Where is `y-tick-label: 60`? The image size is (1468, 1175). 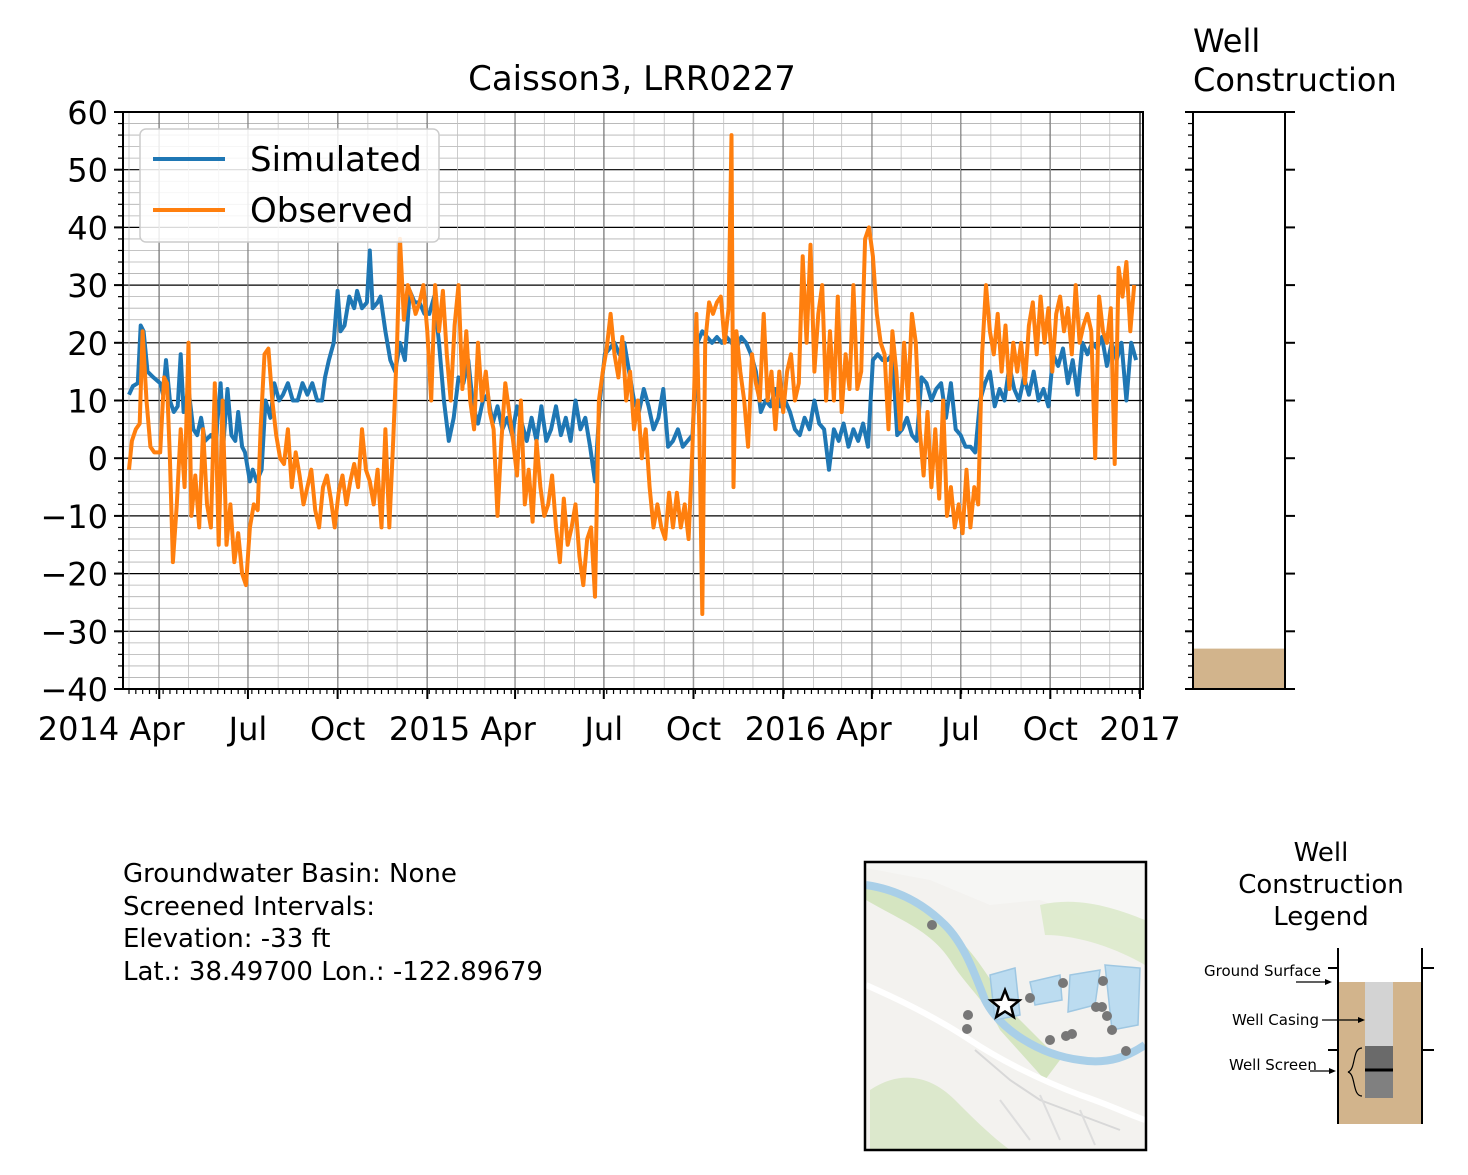 y-tick-label: 60 is located at coordinates (87, 113).